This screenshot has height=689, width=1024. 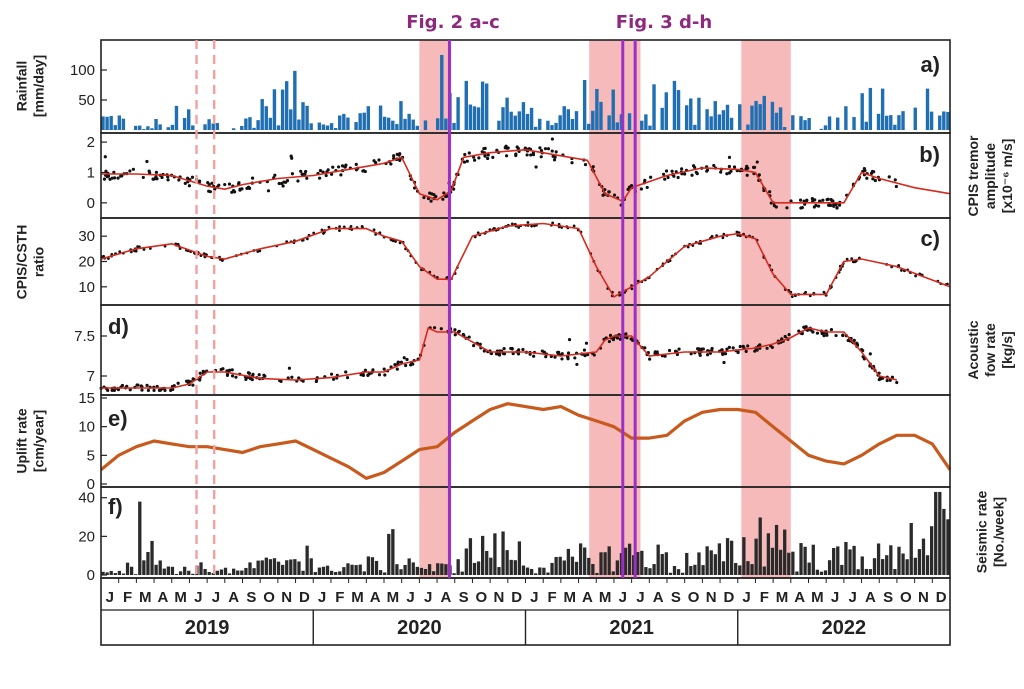 What do you see at coordinates (990, 350) in the screenshot?
I see `axis-label-line: fow rate` at bounding box center [990, 350].